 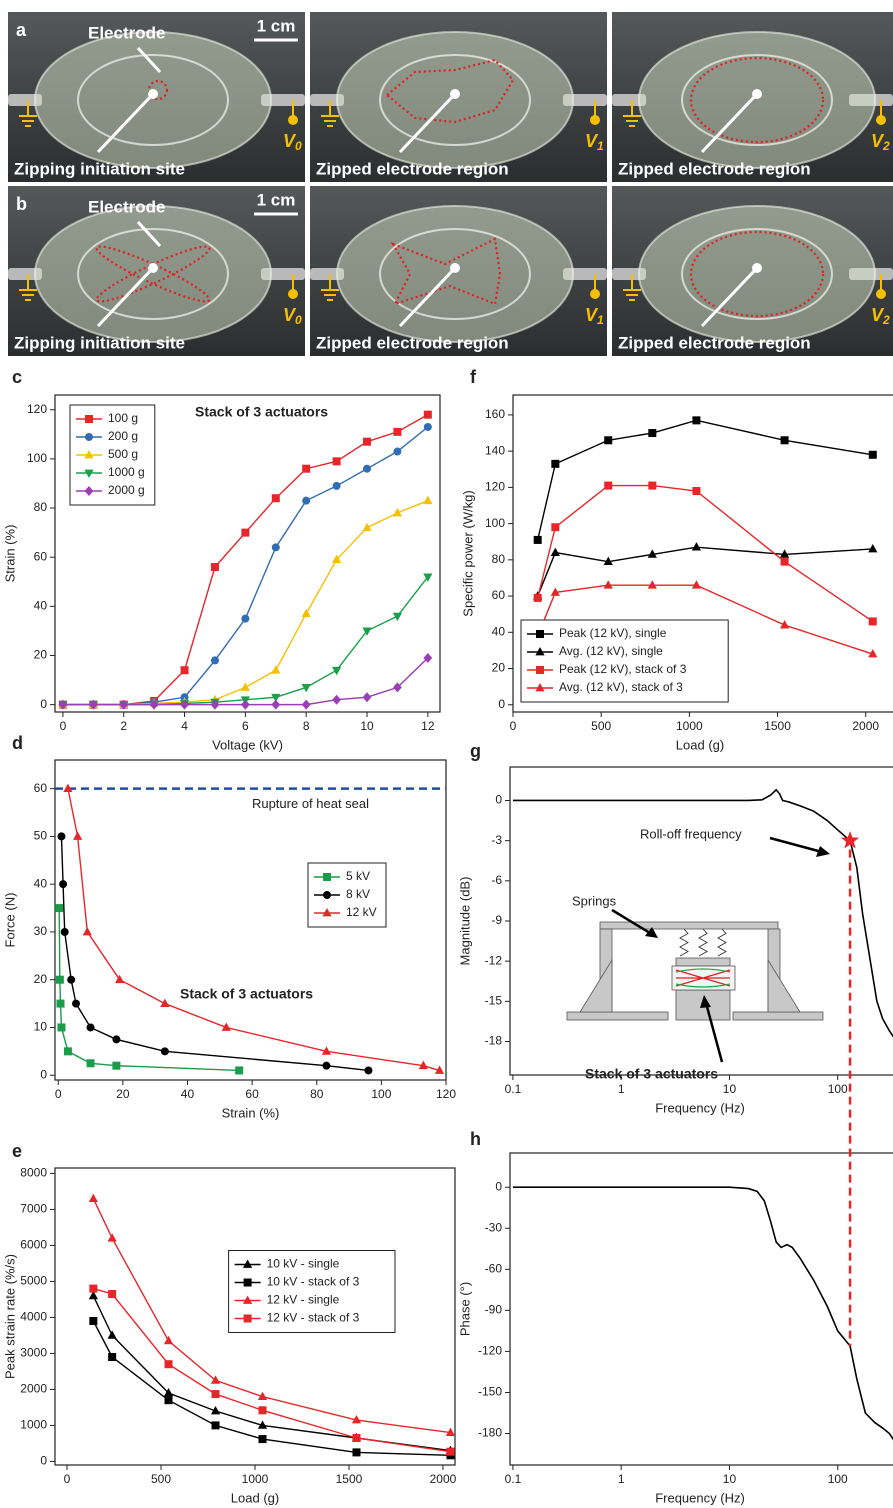 I want to click on legend-label: 10 kV - stack of 3, so click(x=313, y=1282).